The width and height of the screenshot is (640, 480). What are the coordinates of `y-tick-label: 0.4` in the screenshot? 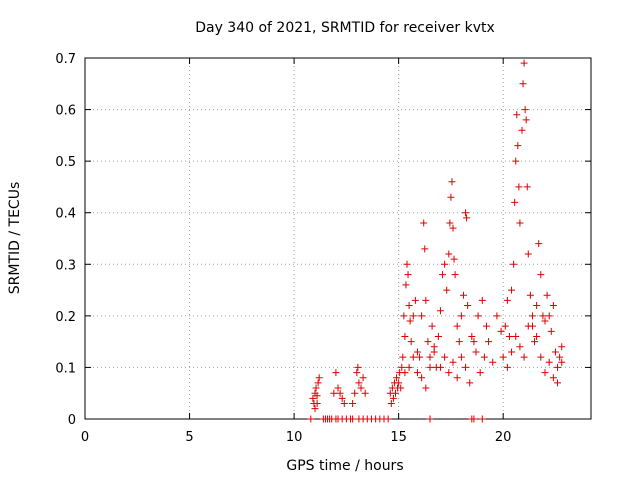 It's located at (65, 214).